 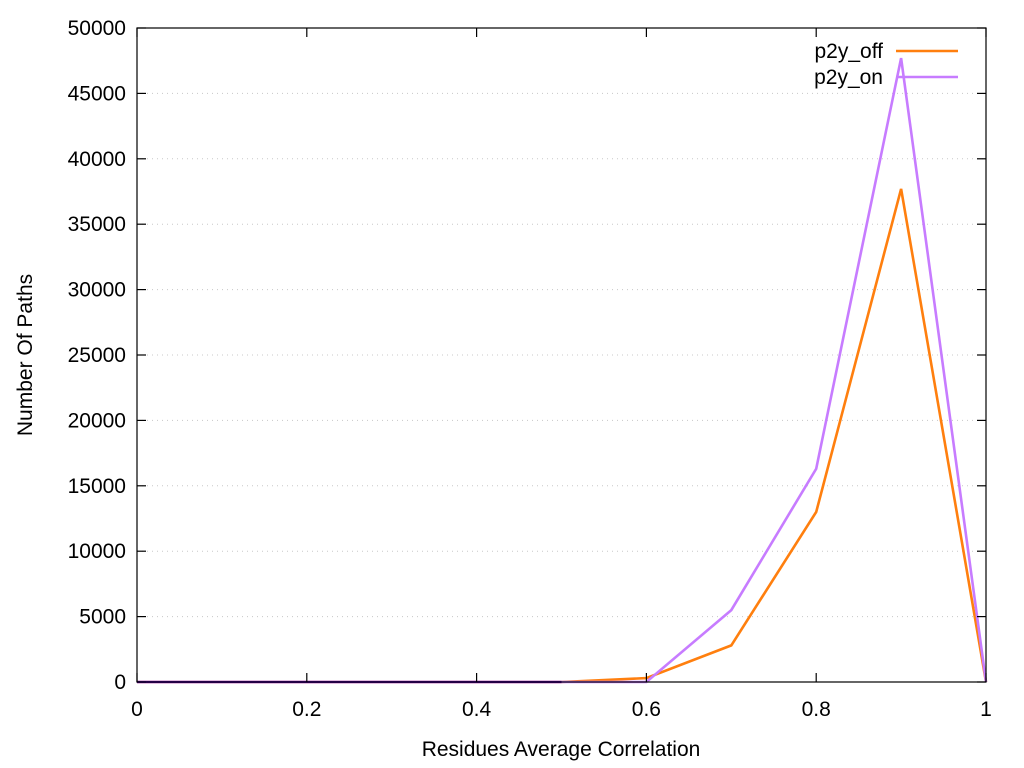 I want to click on legend-label-p2y_on: p2y_on, so click(x=848, y=77).